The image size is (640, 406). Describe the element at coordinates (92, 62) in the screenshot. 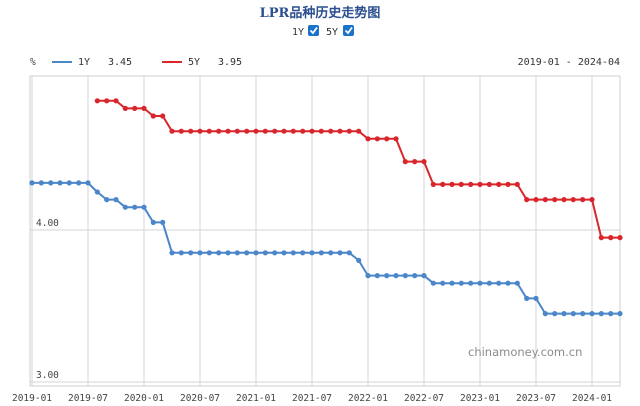

I see `legend-1y: 1Y 3.45` at that location.